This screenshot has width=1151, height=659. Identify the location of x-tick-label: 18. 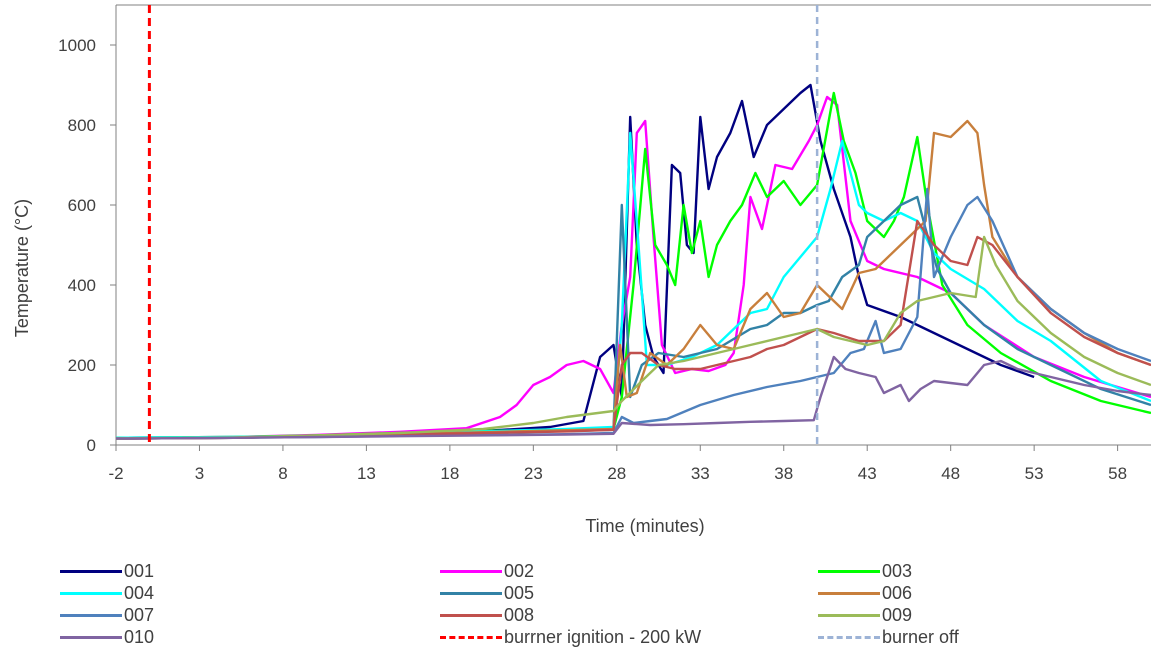
(449, 473).